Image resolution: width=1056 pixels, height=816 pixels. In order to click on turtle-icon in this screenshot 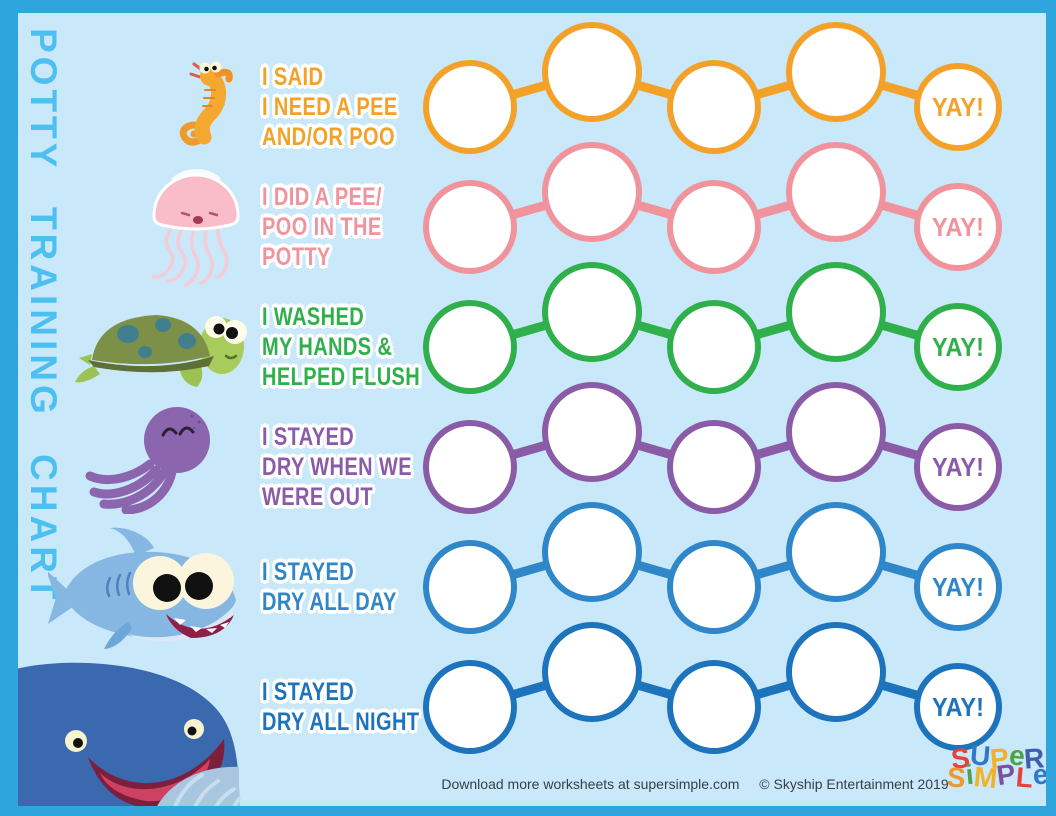, I will do `click(160, 346)`.